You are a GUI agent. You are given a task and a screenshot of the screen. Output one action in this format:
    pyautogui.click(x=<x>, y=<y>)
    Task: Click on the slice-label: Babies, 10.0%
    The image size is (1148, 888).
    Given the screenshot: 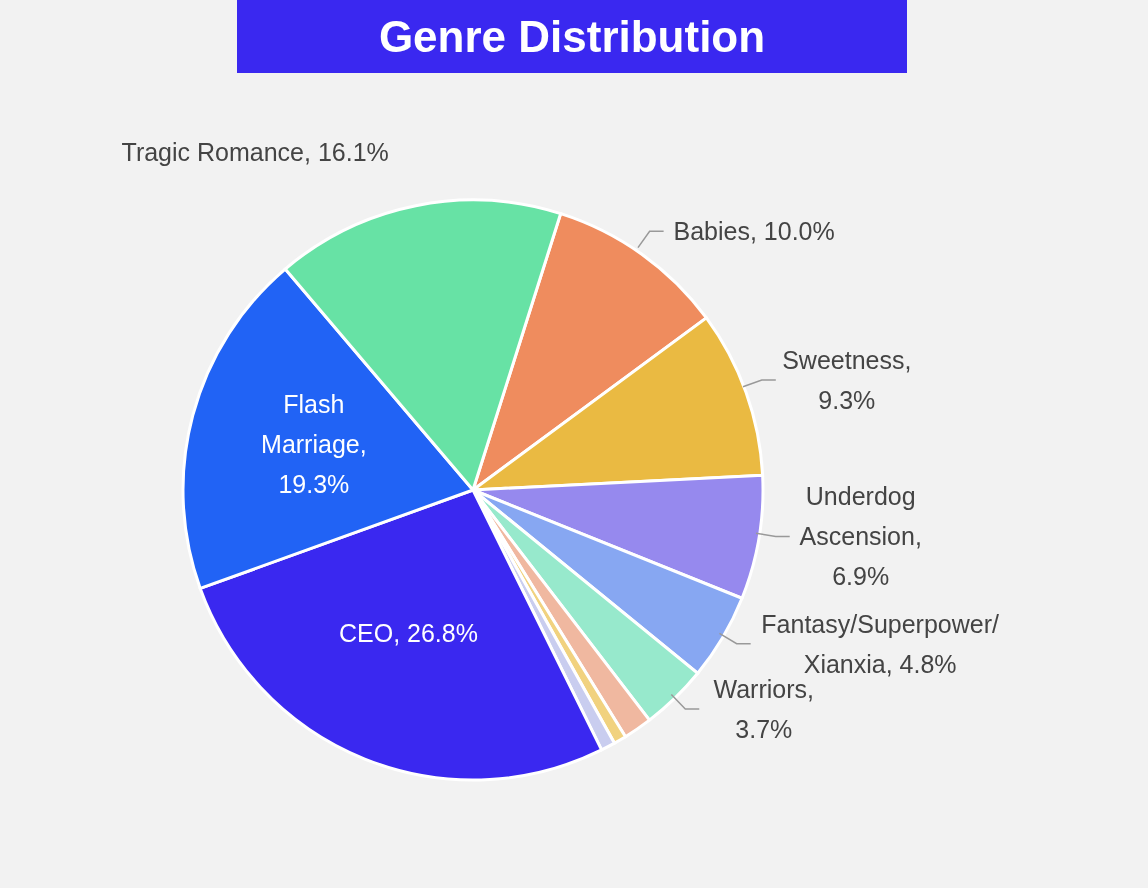 What is the action you would take?
    pyautogui.click(x=754, y=231)
    